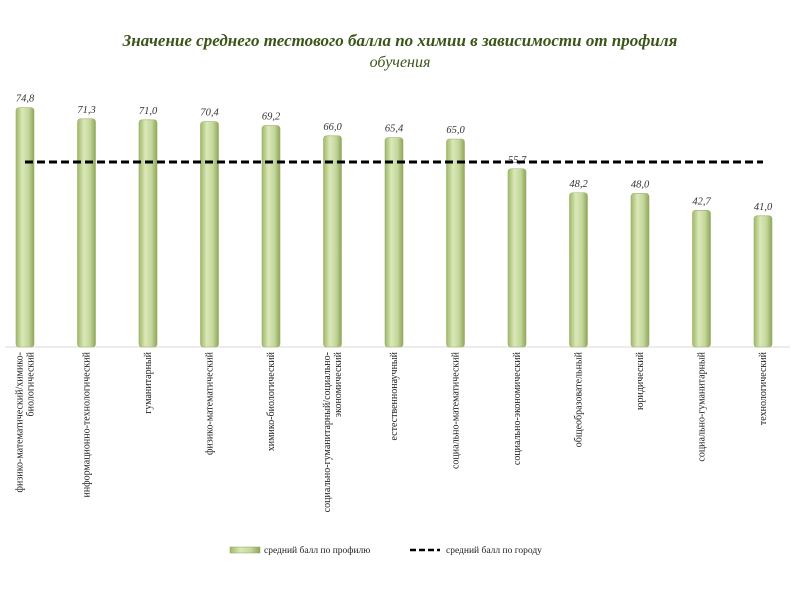 The image size is (800, 600). I want to click on data-label: 66,0, so click(332, 127).